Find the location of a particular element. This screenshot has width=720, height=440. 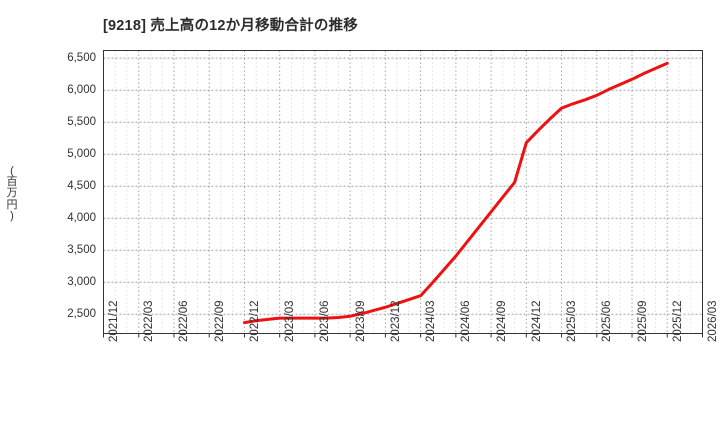

chart-title: [9218] 売上高の12か月移動合計の推移 is located at coordinates (230, 26).